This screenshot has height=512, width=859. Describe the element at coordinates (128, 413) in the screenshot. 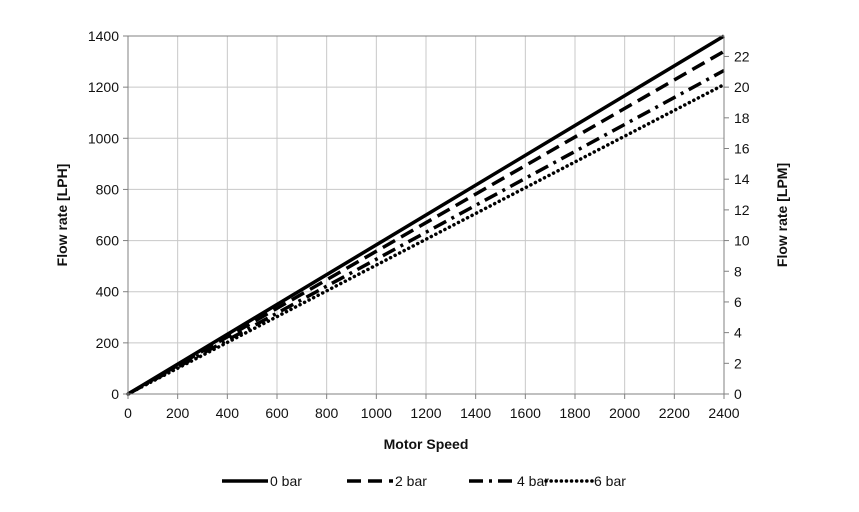

I see `x-tick-label: 0` at that location.